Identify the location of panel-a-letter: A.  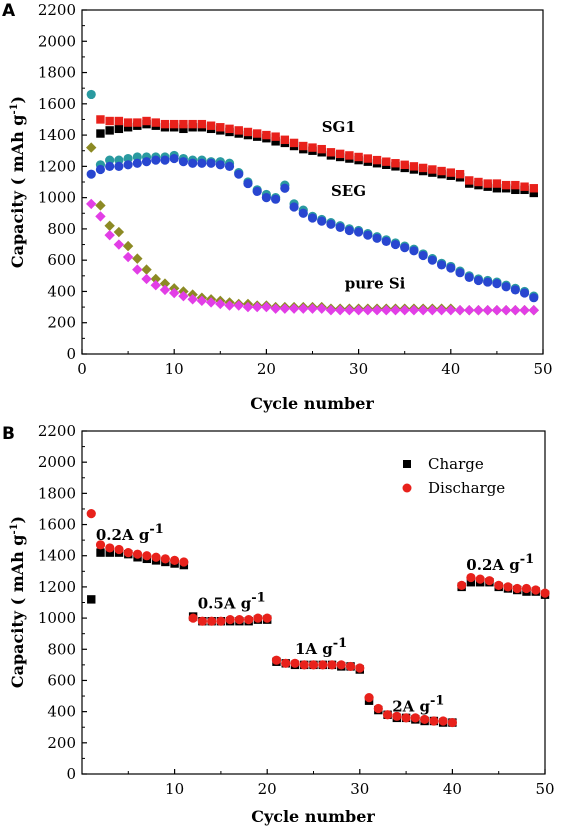
(9, 11).